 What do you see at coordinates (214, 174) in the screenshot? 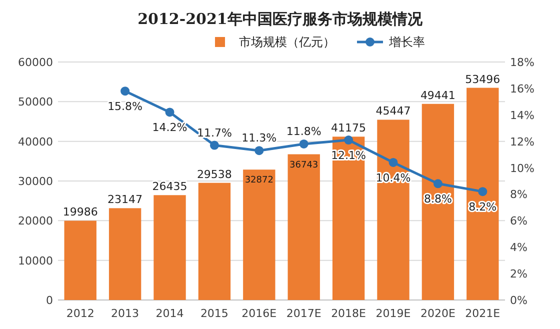
I see `data-label: 29538` at bounding box center [214, 174].